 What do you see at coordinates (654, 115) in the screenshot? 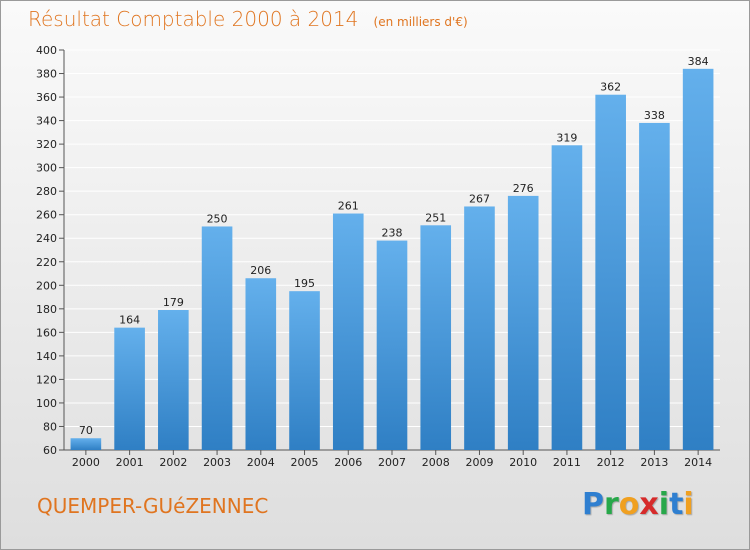
I see `bar-value-label: 338` at bounding box center [654, 115].